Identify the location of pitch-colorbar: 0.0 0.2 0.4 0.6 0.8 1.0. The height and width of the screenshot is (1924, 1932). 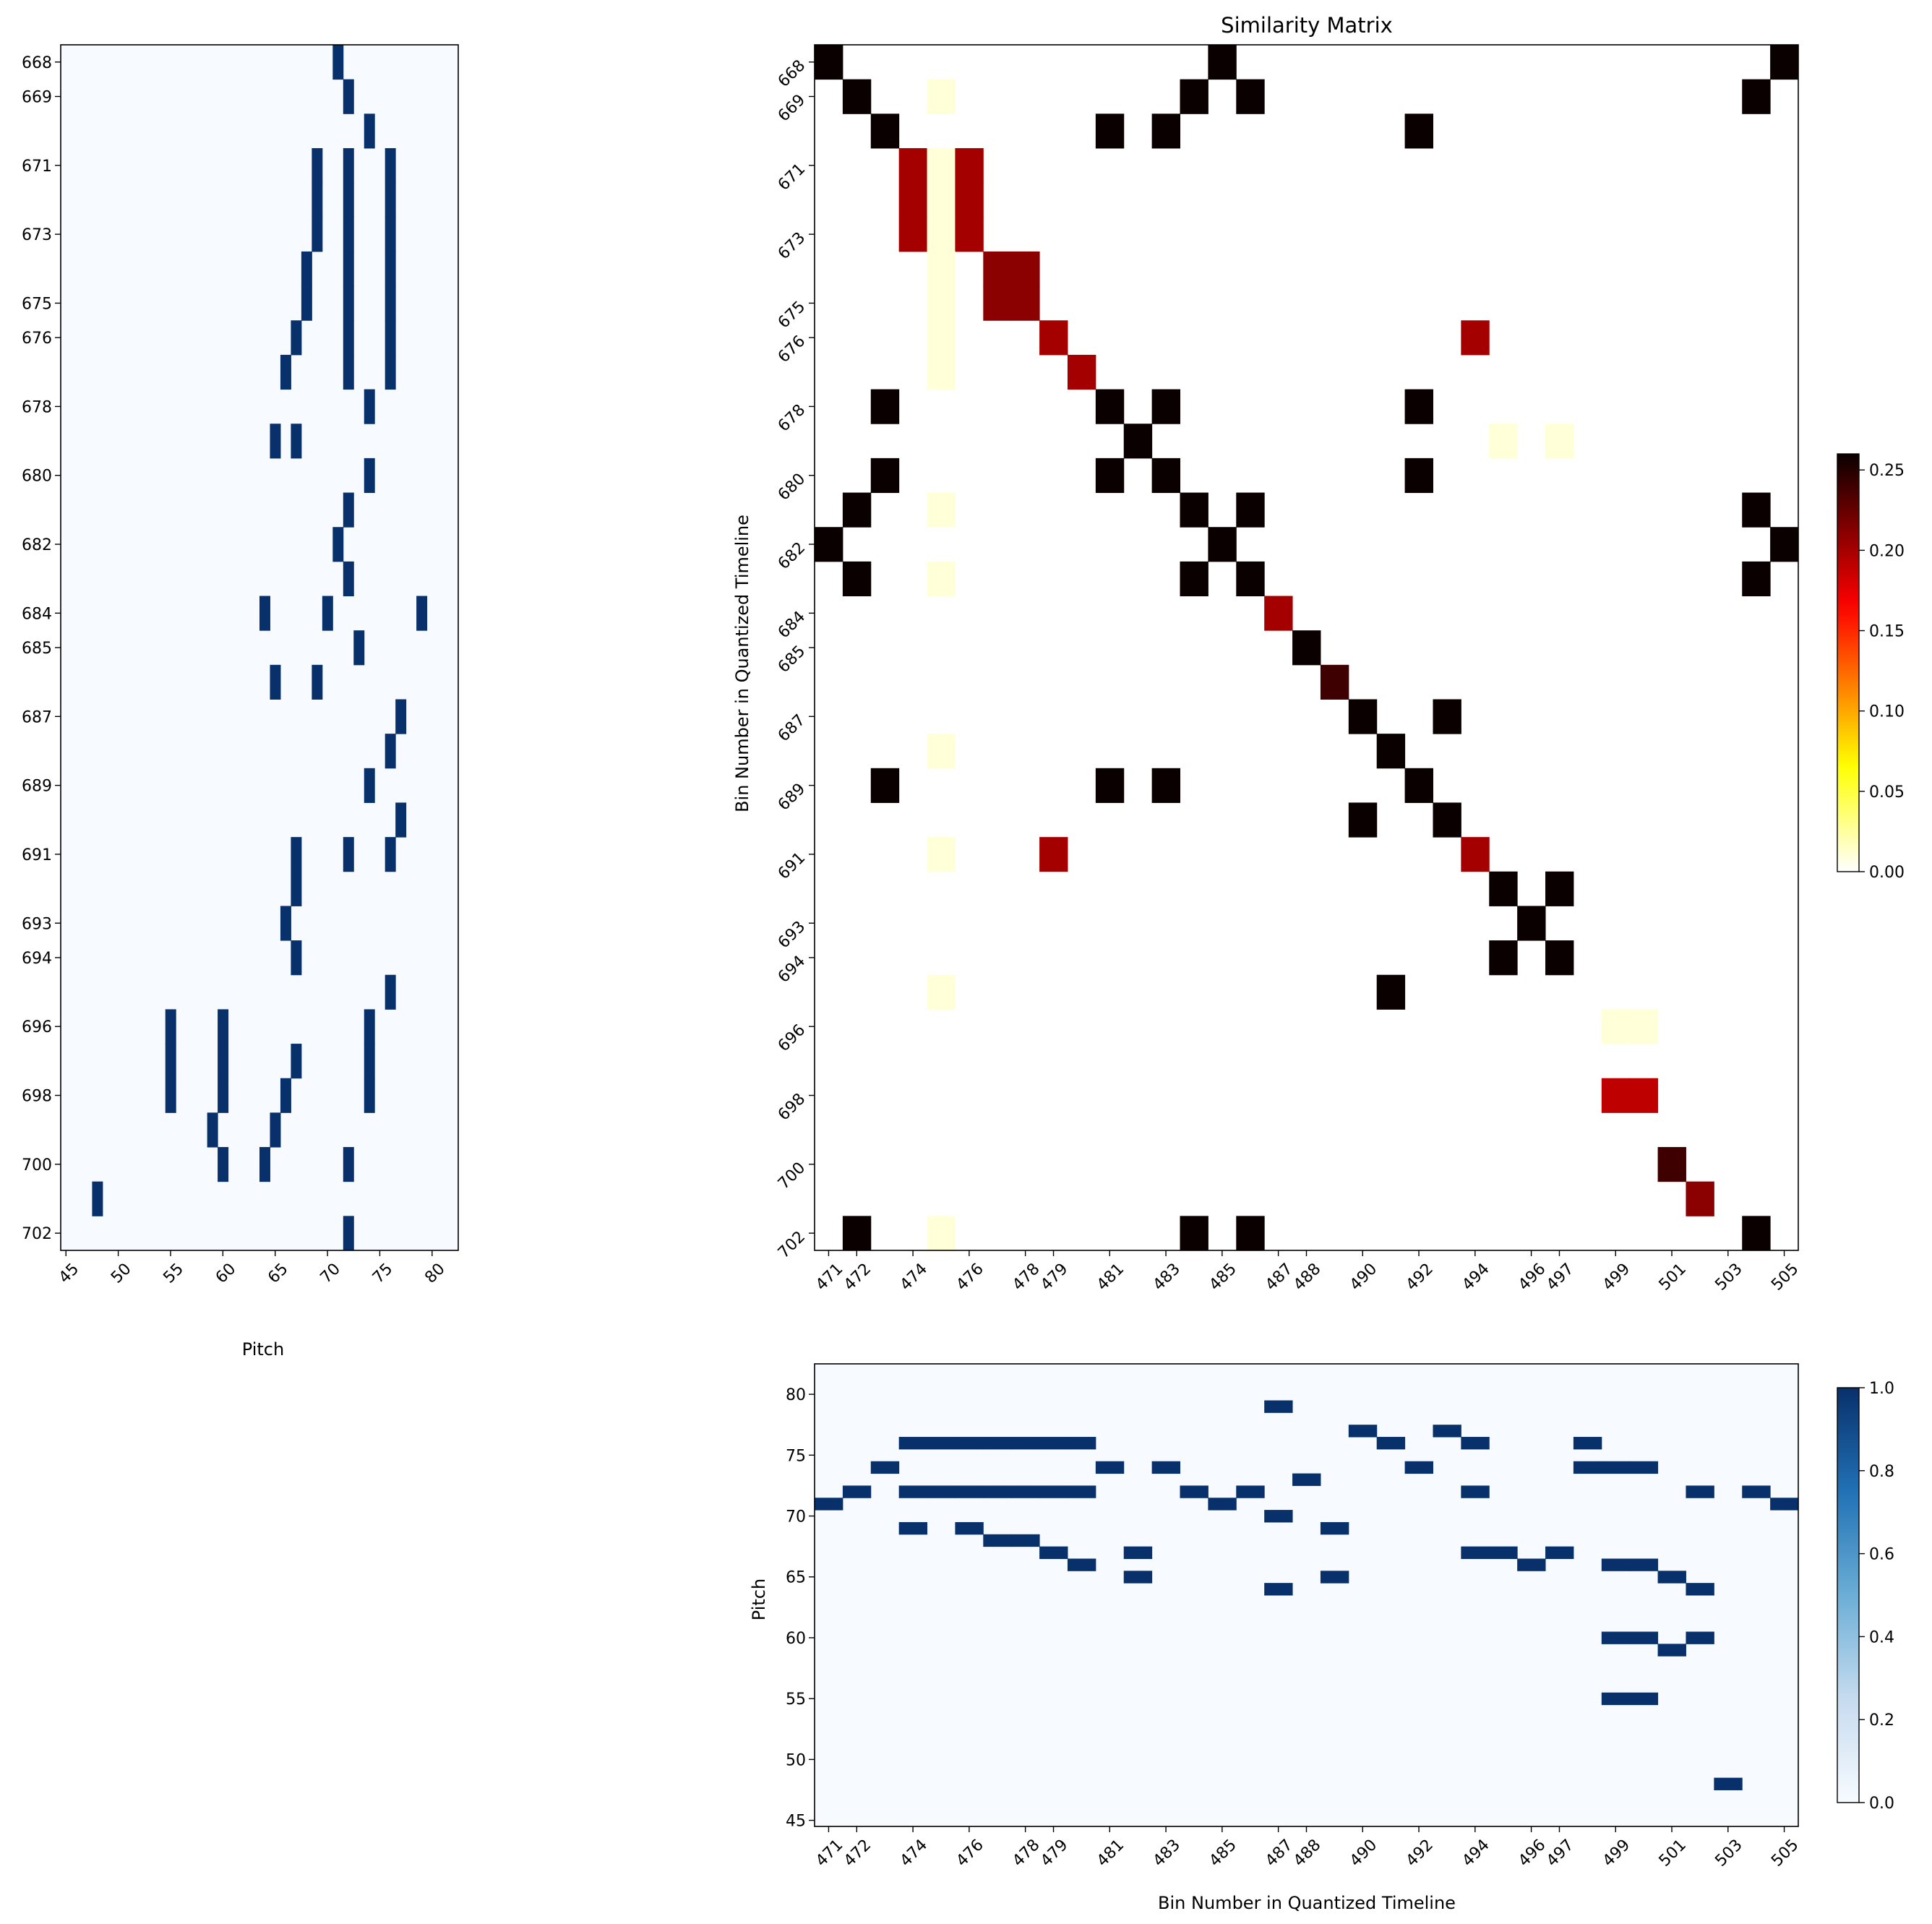
(1866, 1596).